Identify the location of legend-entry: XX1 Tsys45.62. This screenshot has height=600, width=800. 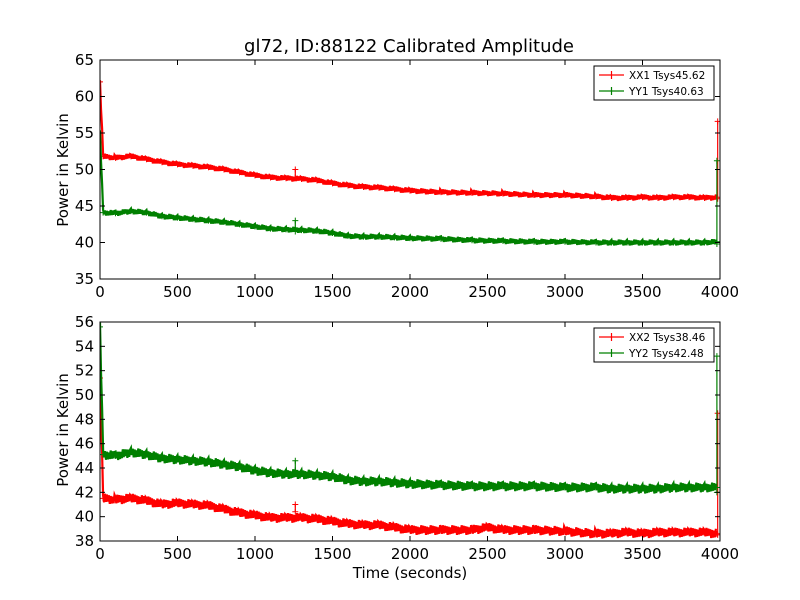
(667, 76).